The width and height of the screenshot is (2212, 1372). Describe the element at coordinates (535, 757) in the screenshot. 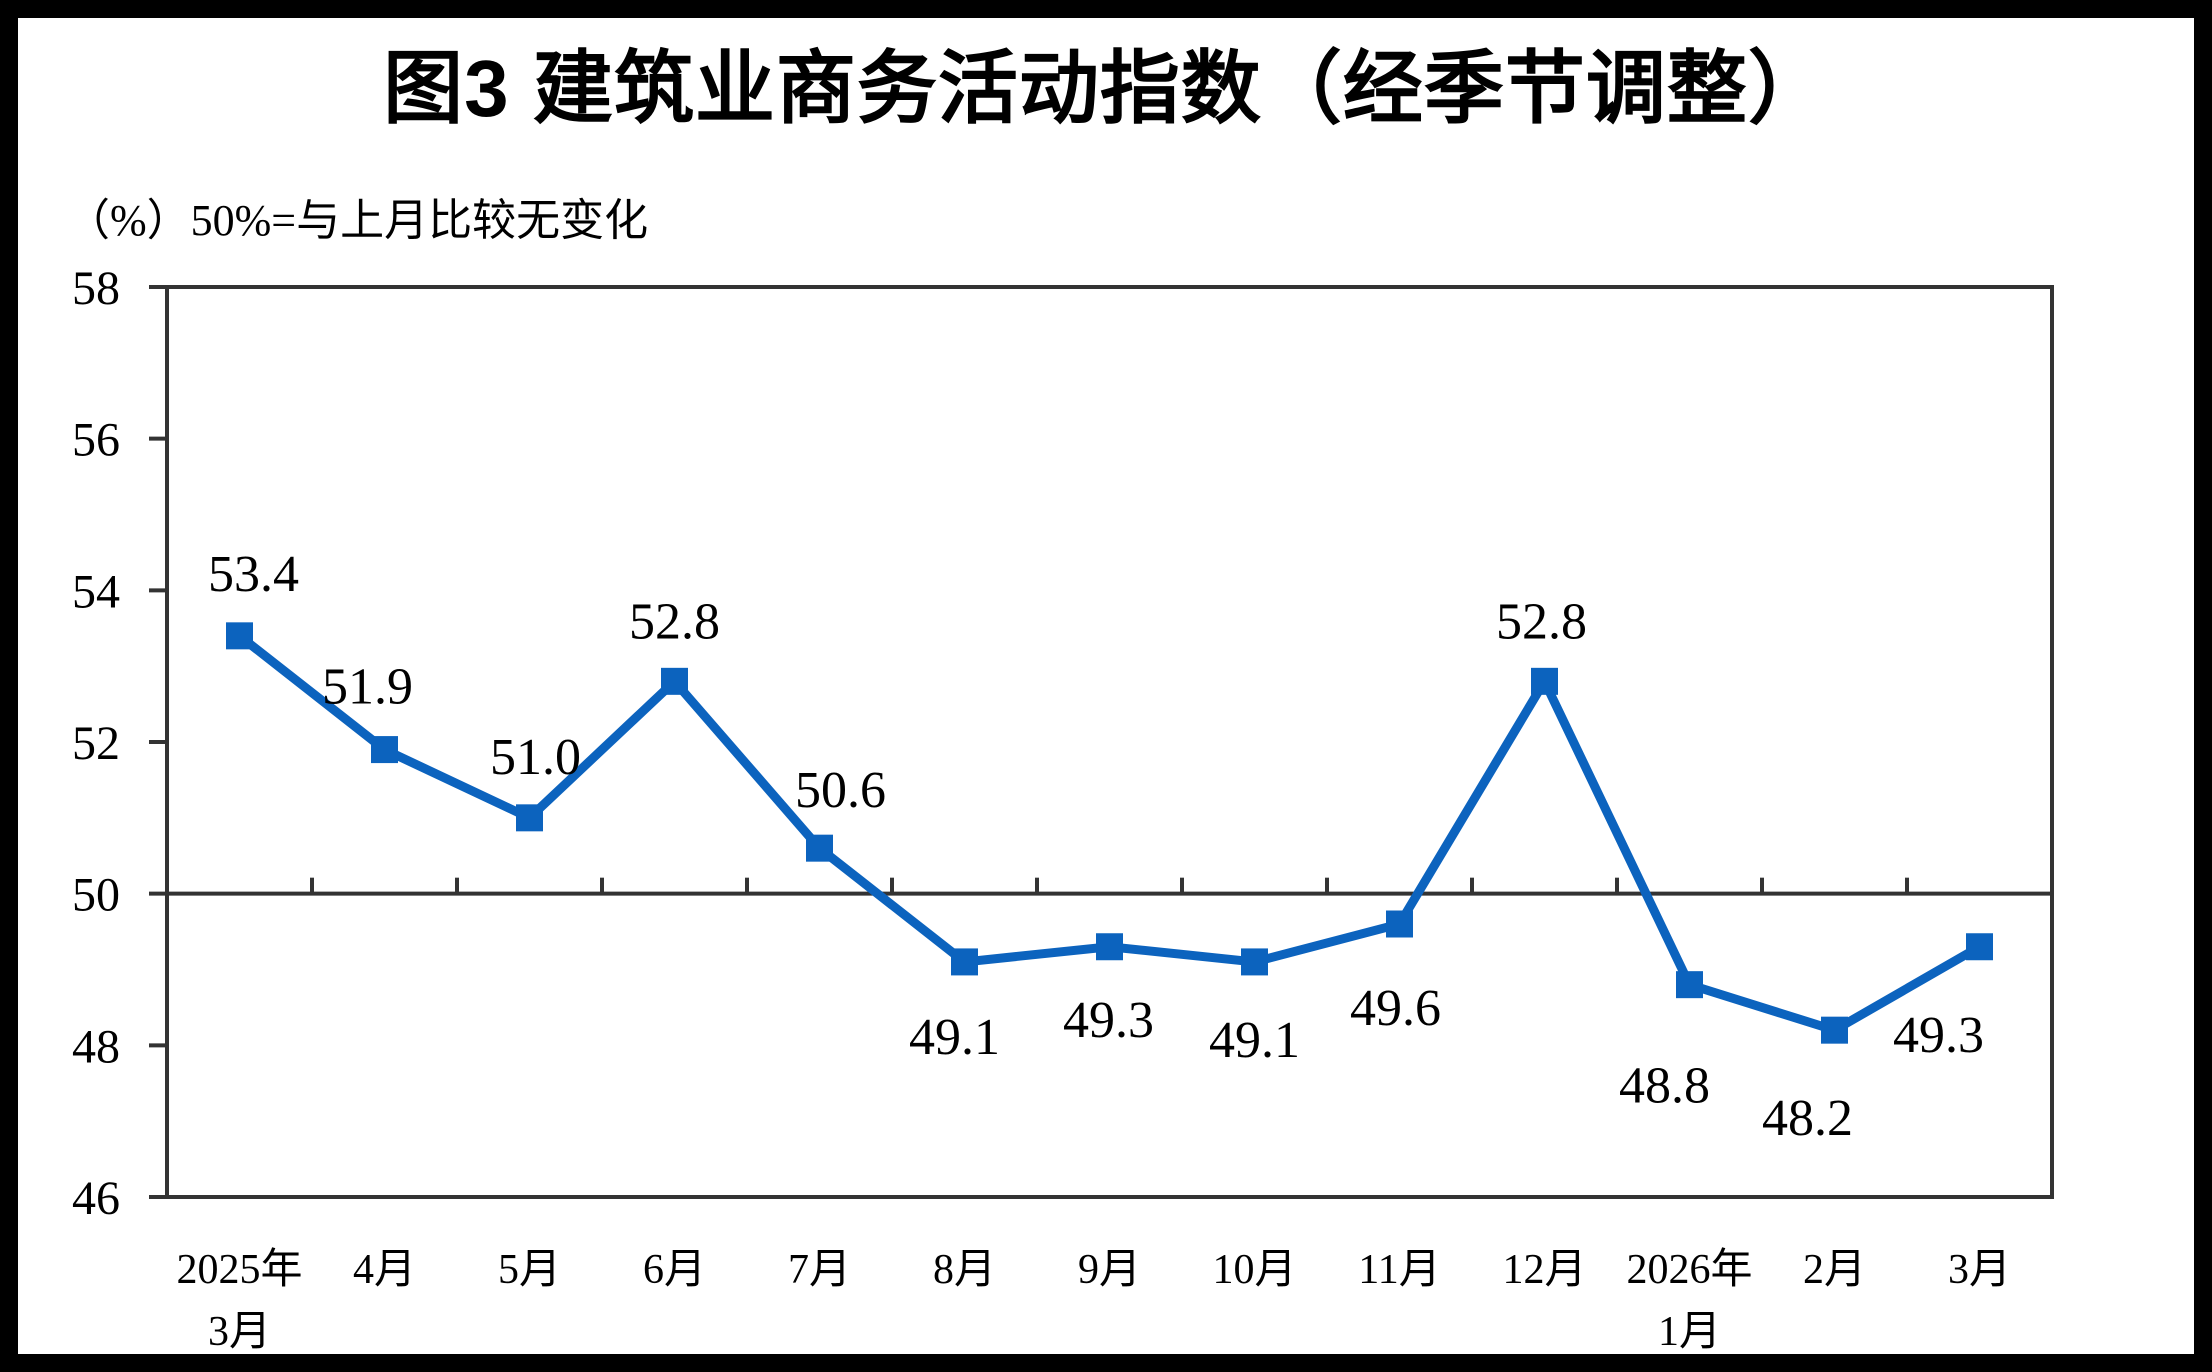

I see `data-point-label: 51.0` at that location.